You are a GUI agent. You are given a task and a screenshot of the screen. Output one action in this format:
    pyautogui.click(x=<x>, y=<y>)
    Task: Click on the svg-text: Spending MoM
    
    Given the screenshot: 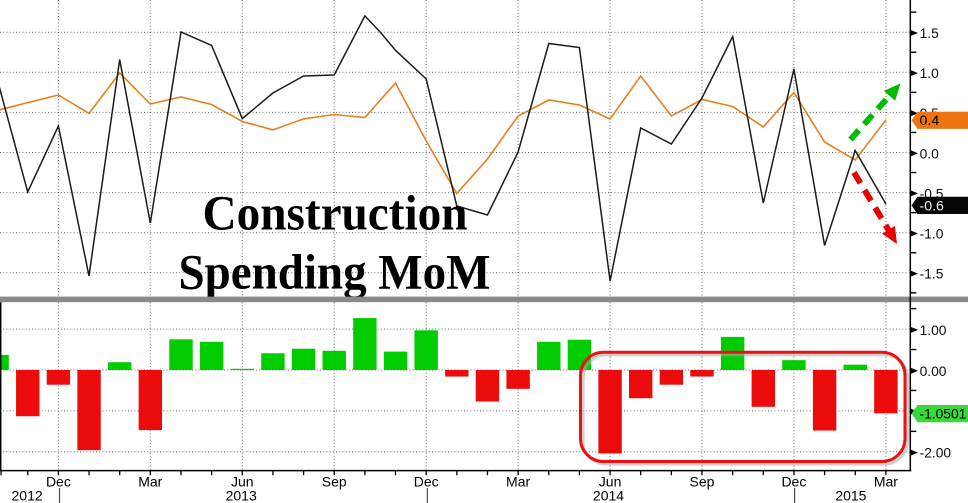 What is the action you would take?
    pyautogui.click(x=335, y=272)
    